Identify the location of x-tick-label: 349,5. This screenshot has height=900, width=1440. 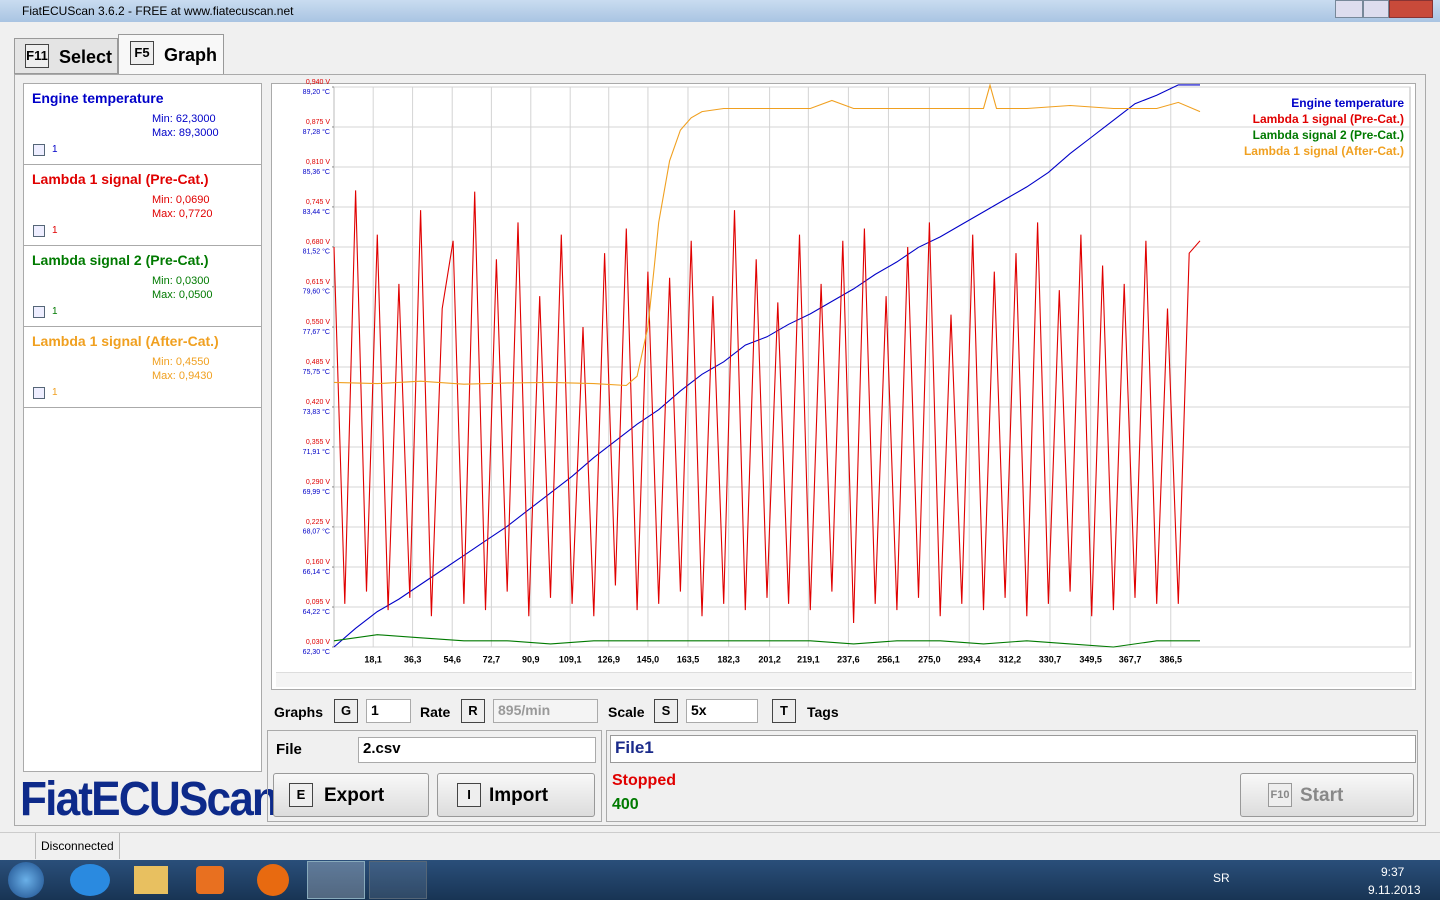
(1090, 659).